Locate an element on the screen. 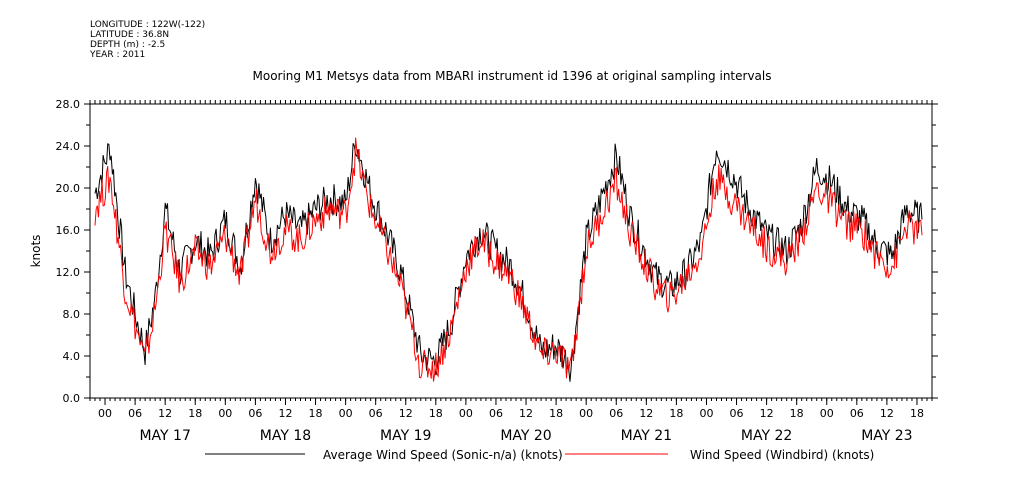 This screenshot has width=1009, height=504. y-tick-label: 24.0 is located at coordinates (68, 146).